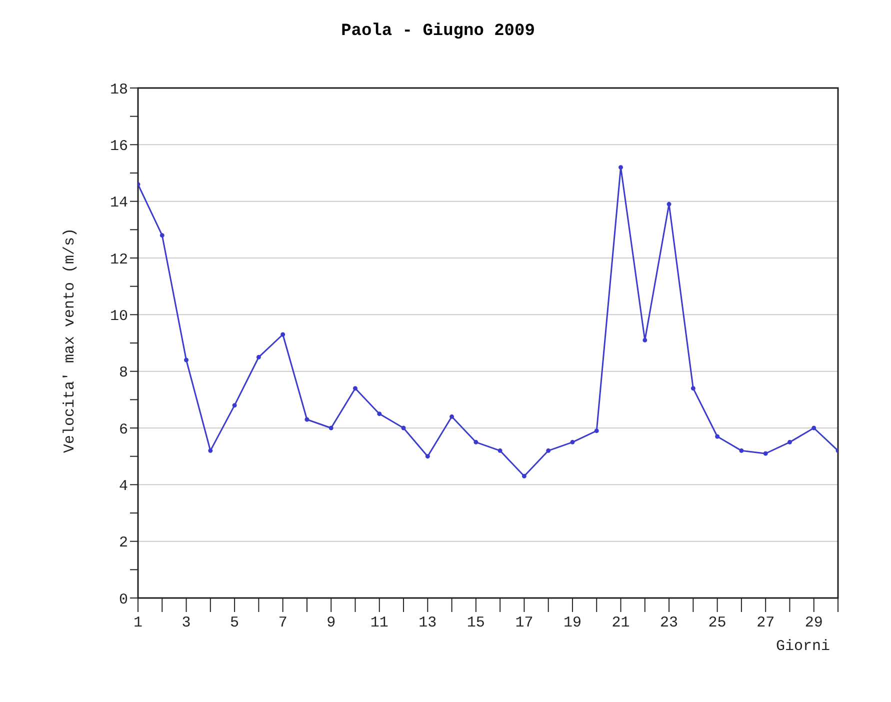 This screenshot has height=702, width=891. Describe the element at coordinates (138, 623) in the screenshot. I see `x-tick-label: 1` at that location.